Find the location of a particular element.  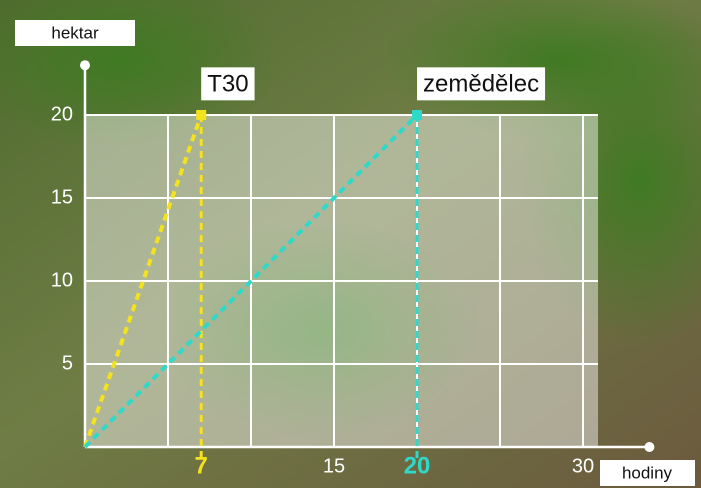

x-label-box is located at coordinates (647, 473).